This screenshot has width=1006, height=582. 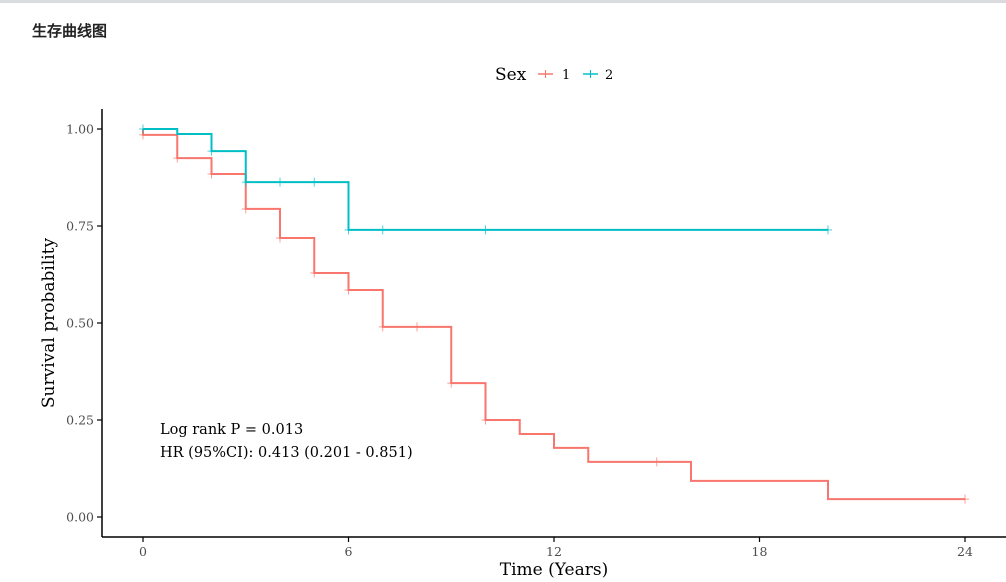 I want to click on legend-entry-1: 1, so click(x=554, y=75).